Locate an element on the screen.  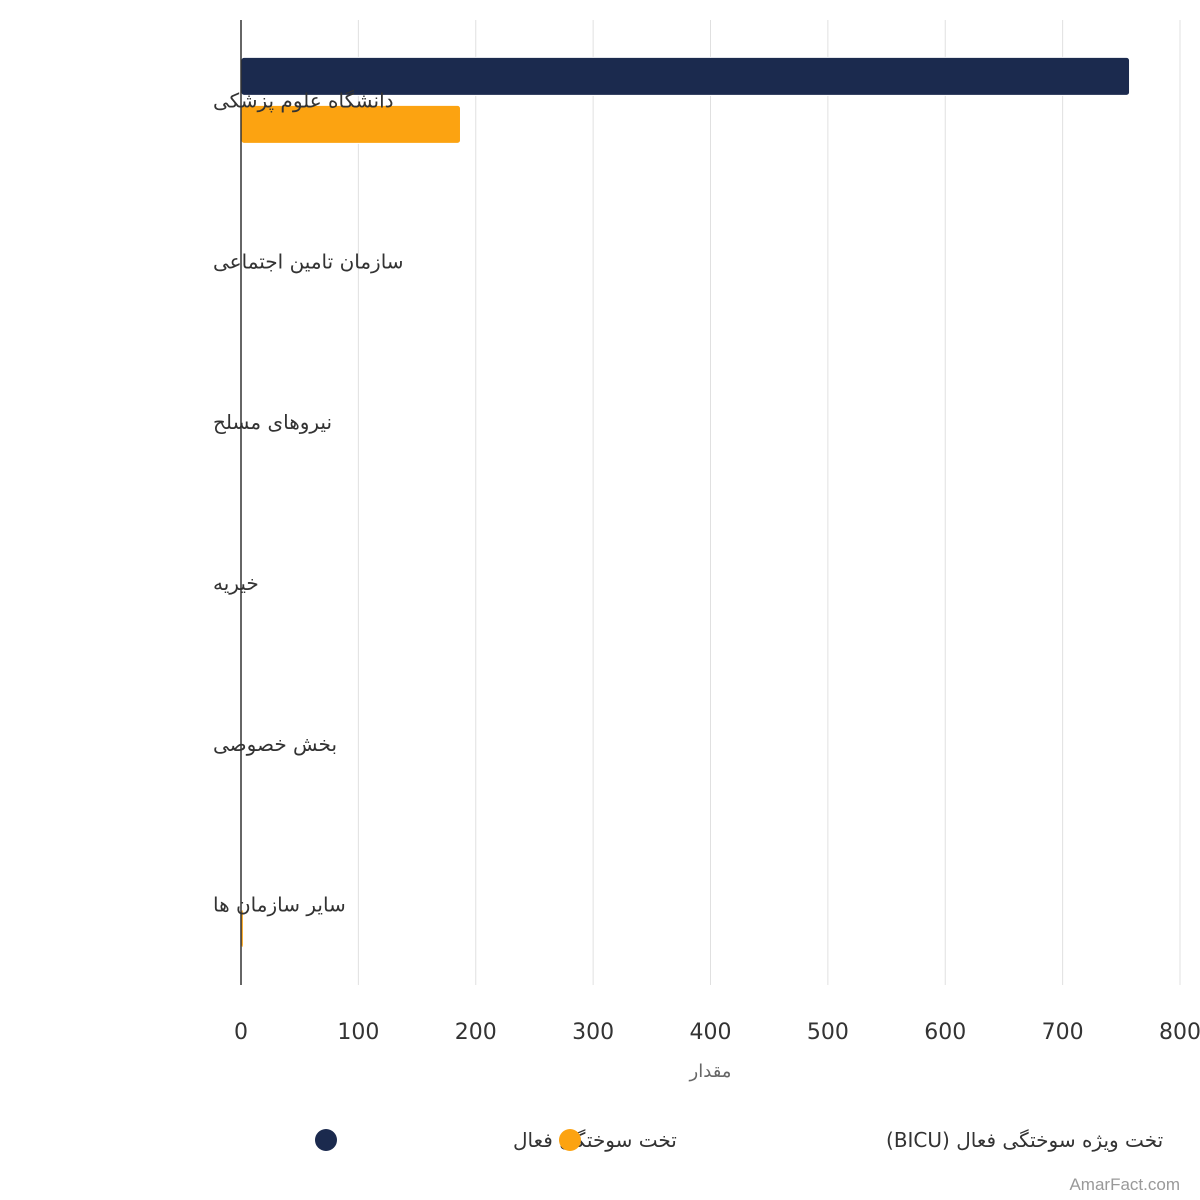
x-tick-label: 100 is located at coordinates (358, 1032).